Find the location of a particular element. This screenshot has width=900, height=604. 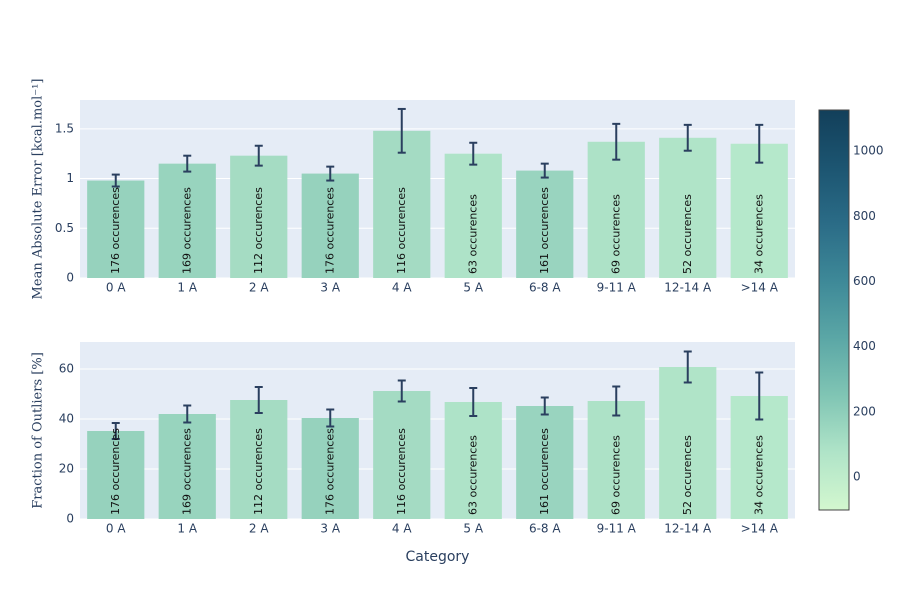

y-axis-title: Fraction of Outliers [%] is located at coordinates (38, 430).